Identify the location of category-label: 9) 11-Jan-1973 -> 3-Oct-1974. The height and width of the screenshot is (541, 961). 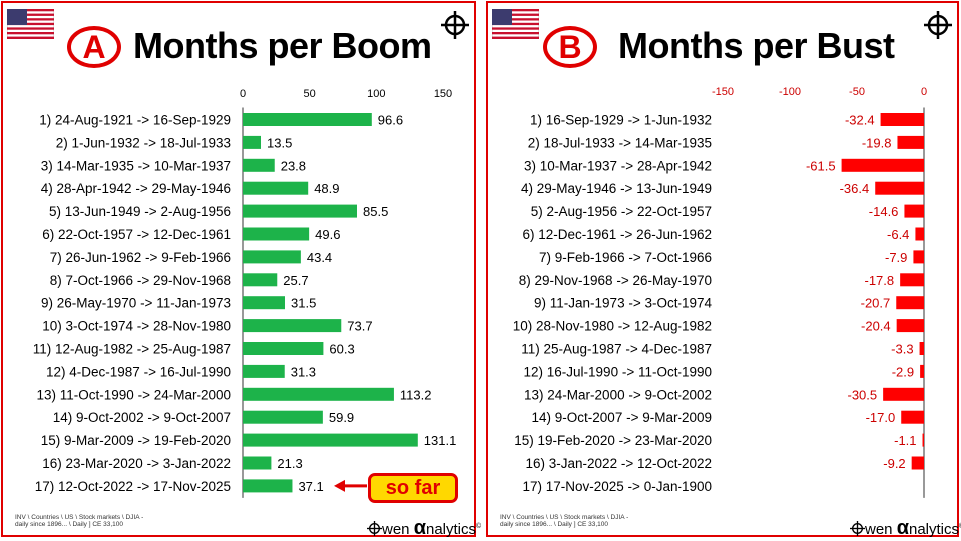
(623, 303).